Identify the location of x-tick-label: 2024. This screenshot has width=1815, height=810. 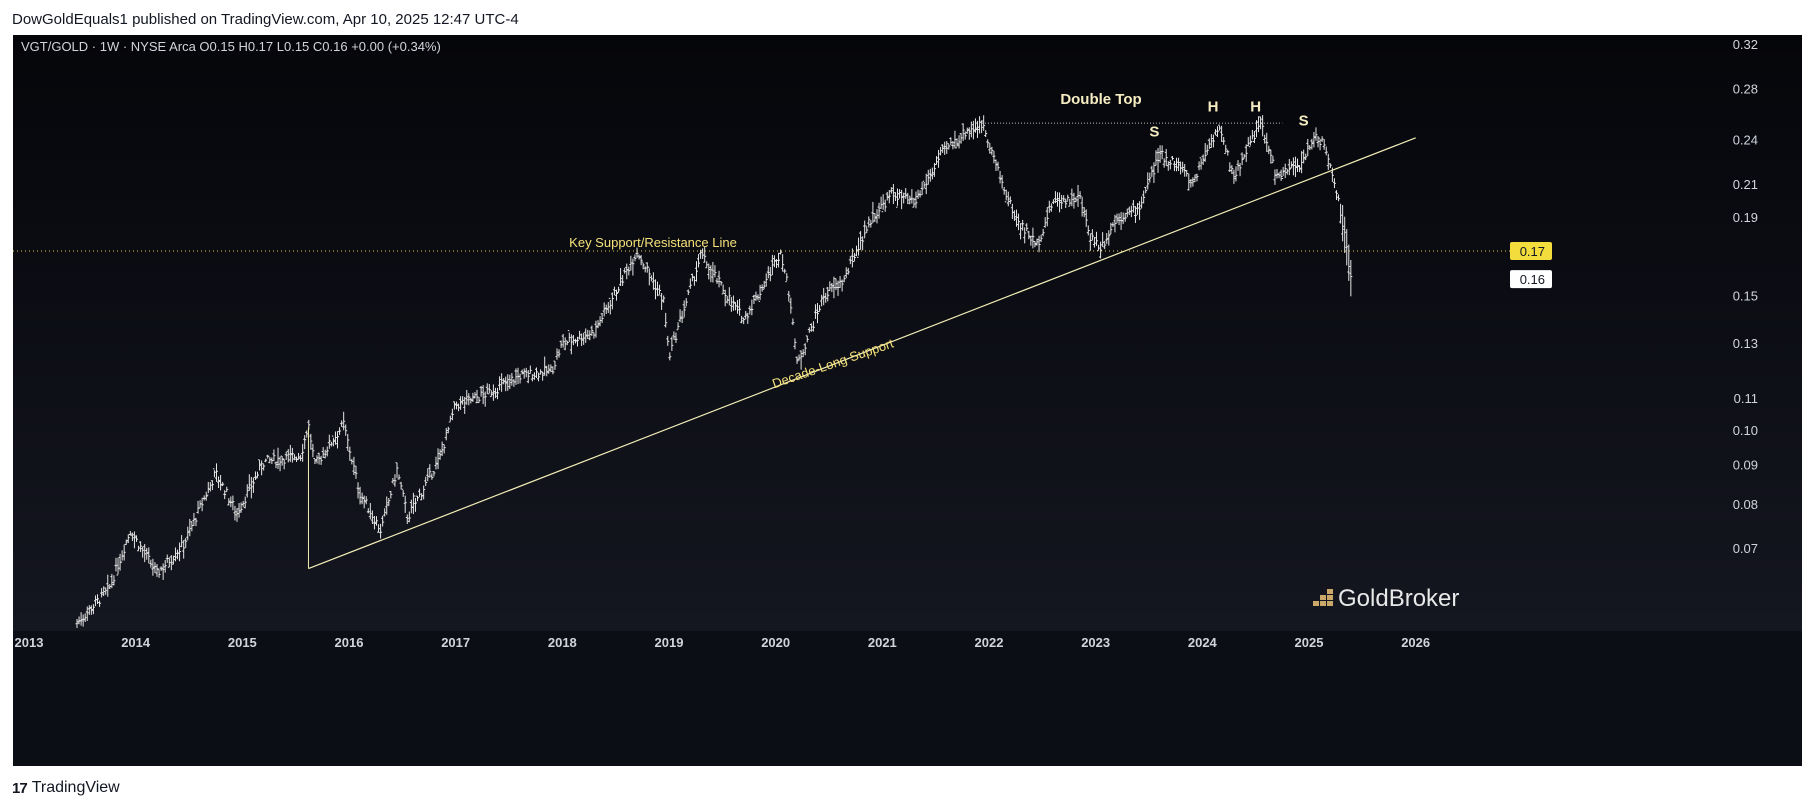
(1203, 642).